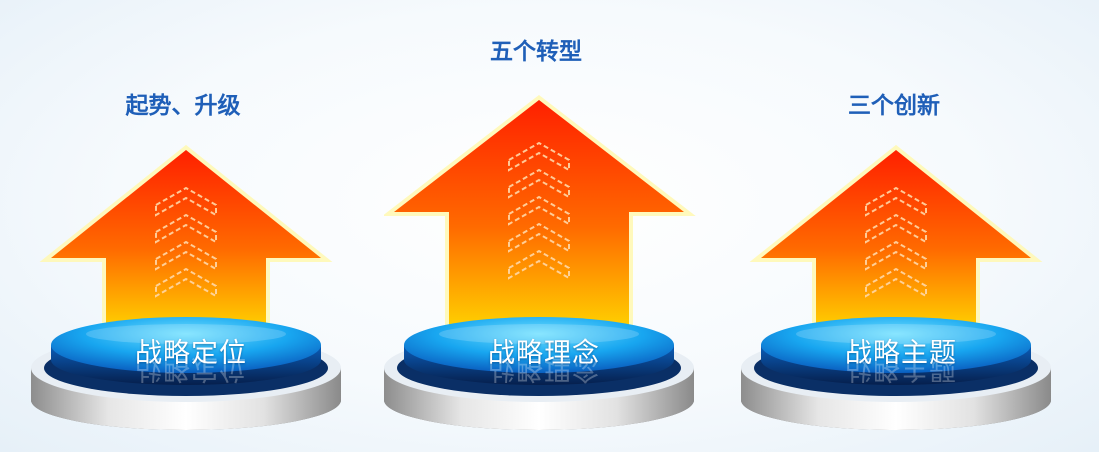  What do you see at coordinates (191, 368) in the screenshot?
I see `caption-reflection: 战略定位` at bounding box center [191, 368].